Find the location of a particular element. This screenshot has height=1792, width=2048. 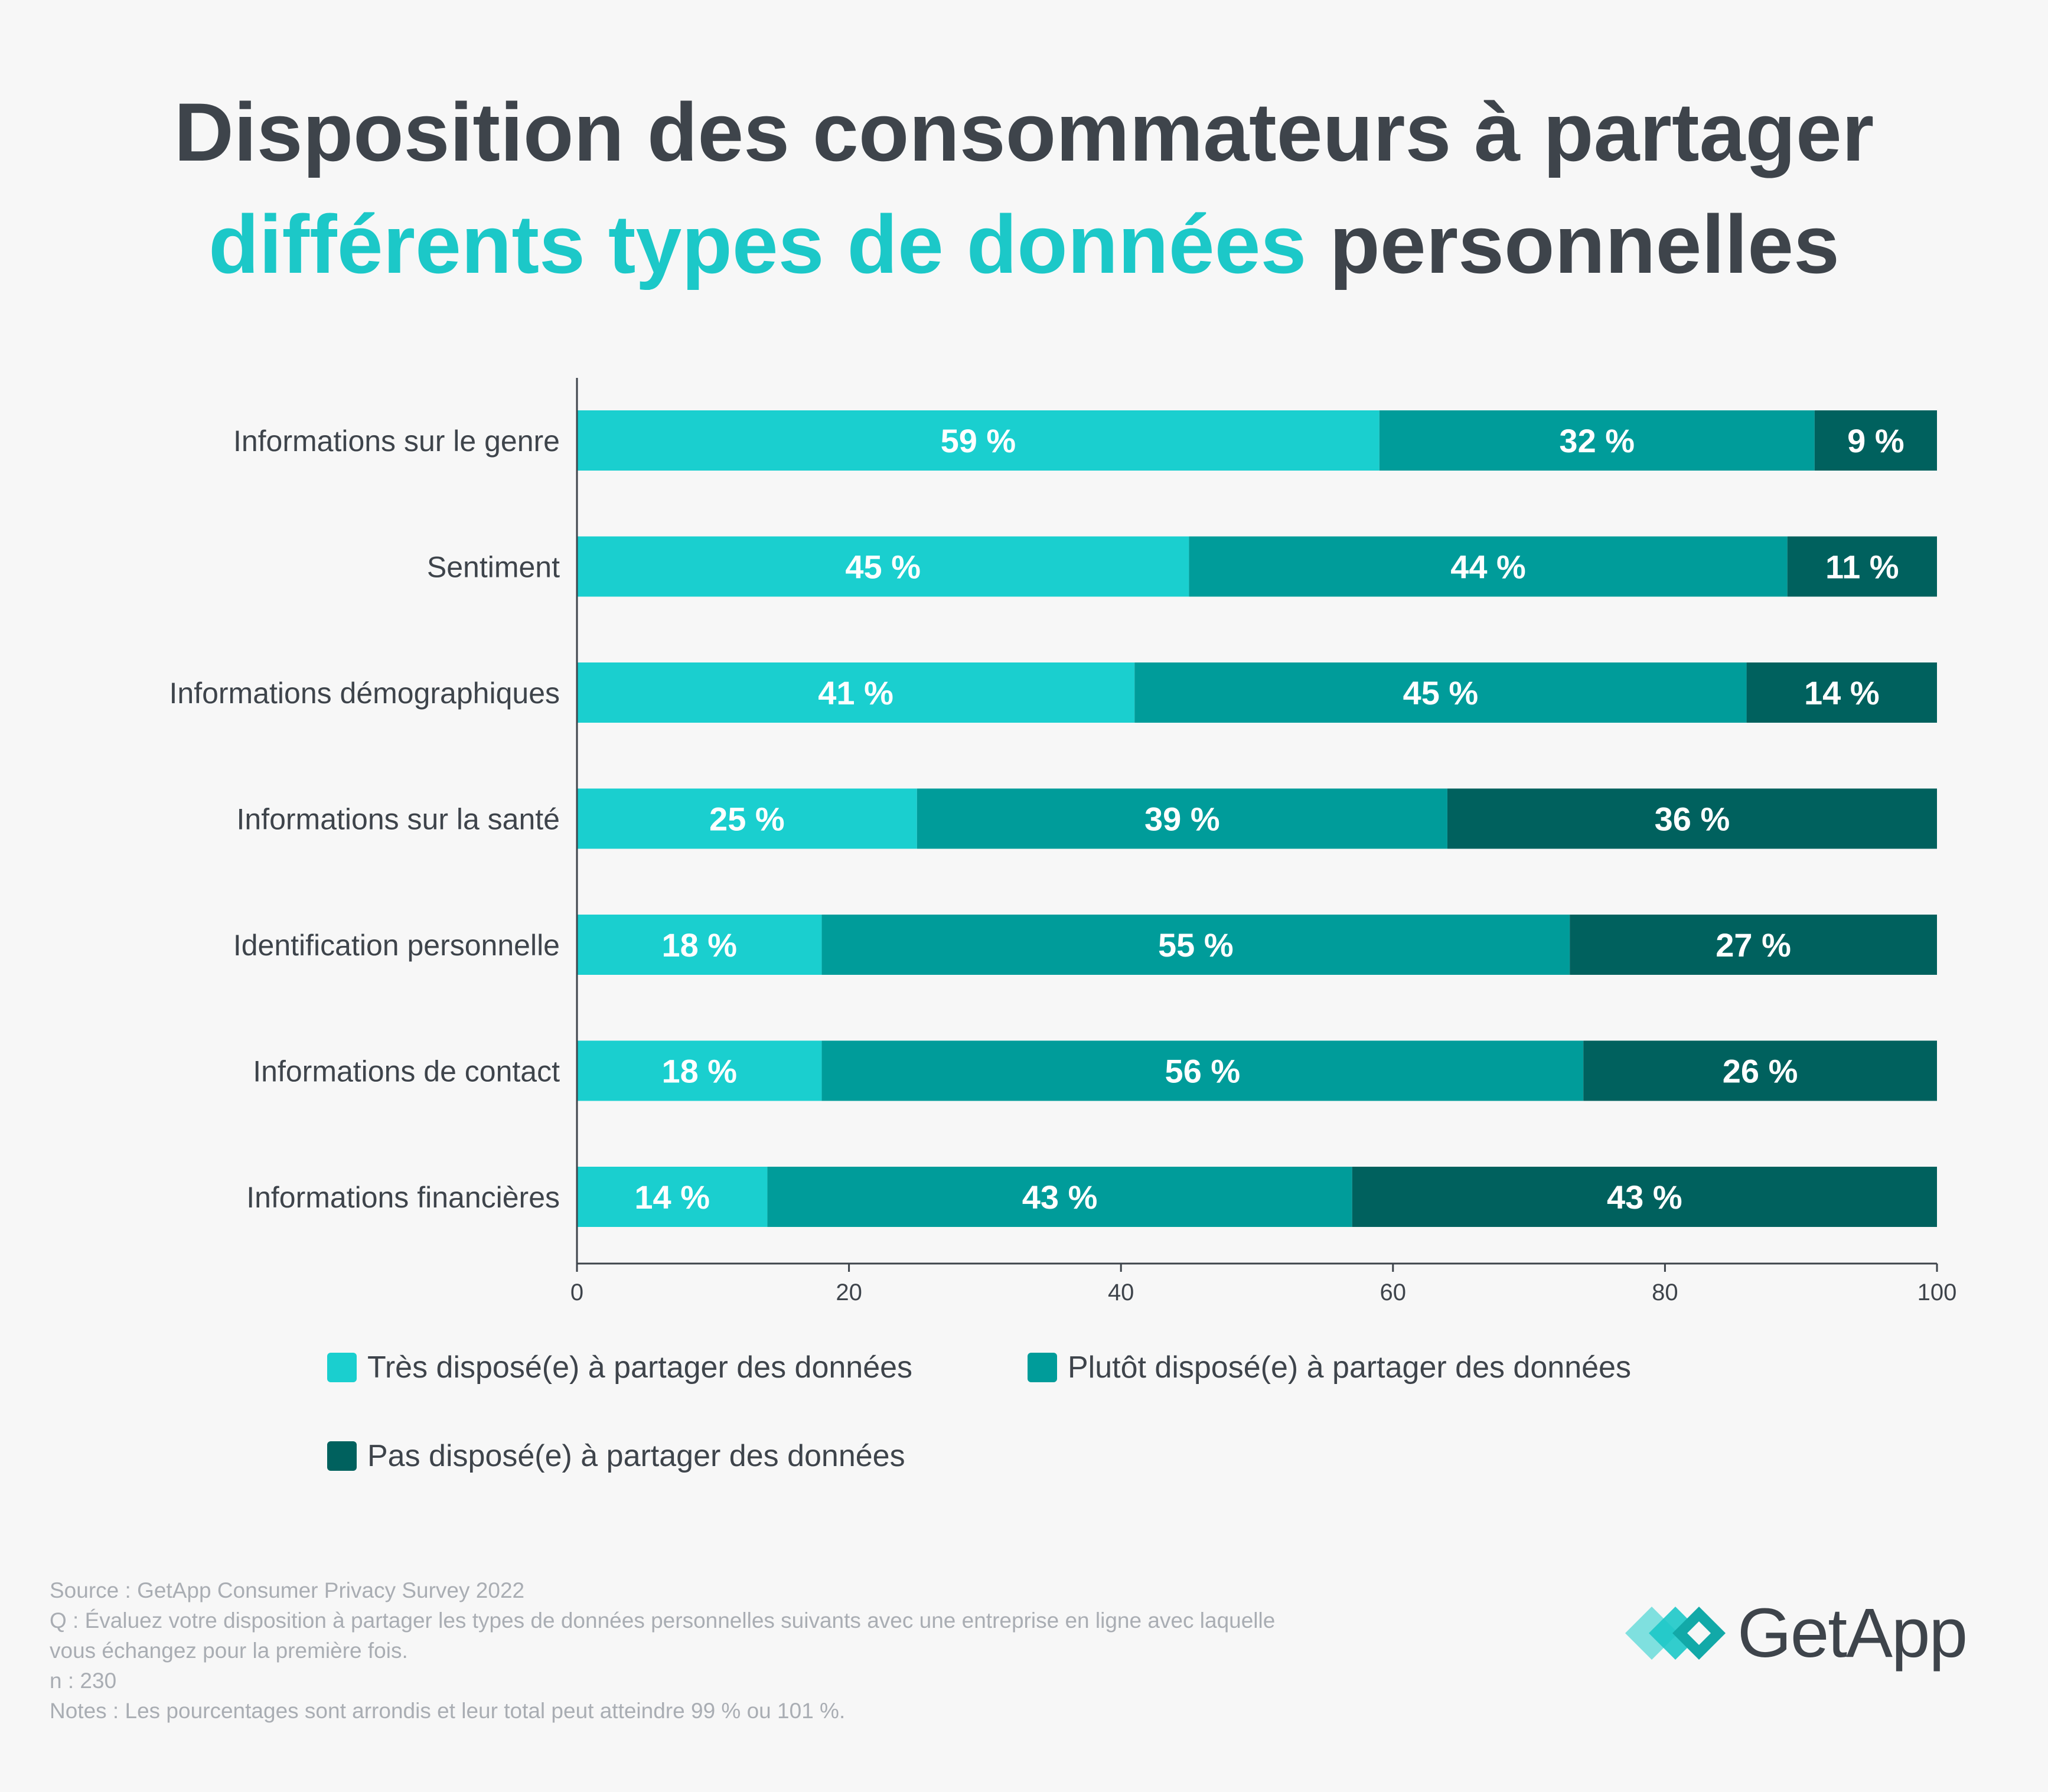

legend-item-tres: Très disposé(e) à partager des données is located at coordinates (619, 1367).